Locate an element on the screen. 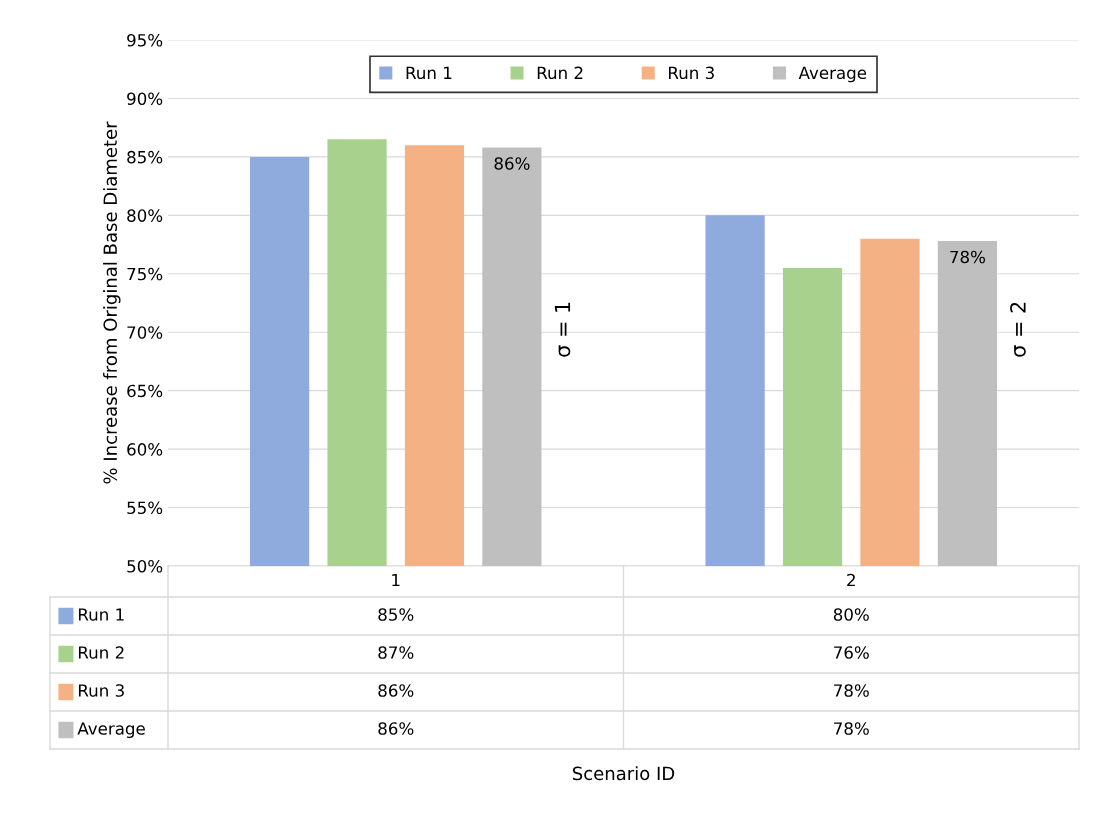 This screenshot has width=1099, height=817. y-tick-label: 50% is located at coordinates (145, 566).